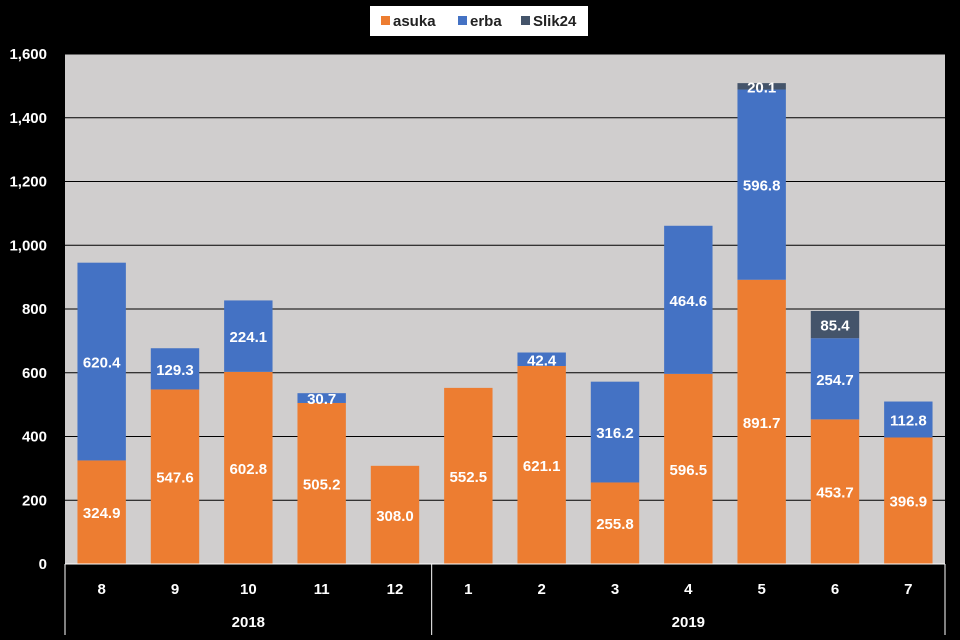 The width and height of the screenshot is (960, 640). I want to click on data-label: 20.1, so click(761, 87).